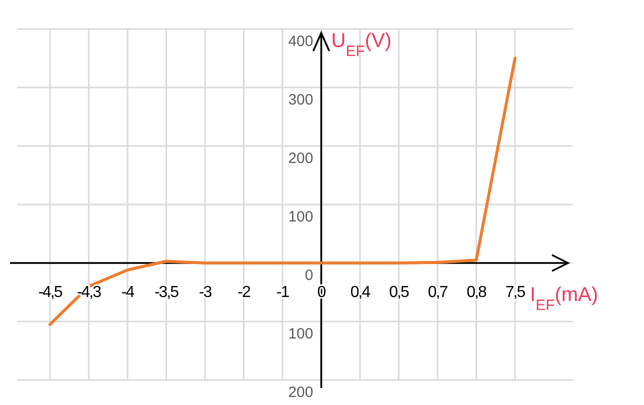  I want to click on x-tick-label: -1, so click(283, 292).